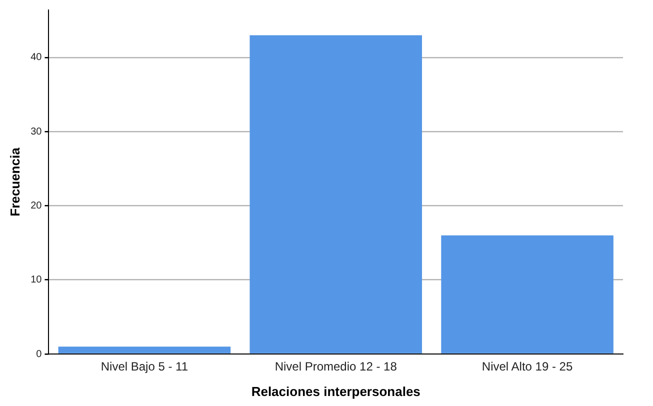 The image size is (653, 406). I want to click on x-tick-label: Nivel Promedio 12 - 18, so click(336, 367).